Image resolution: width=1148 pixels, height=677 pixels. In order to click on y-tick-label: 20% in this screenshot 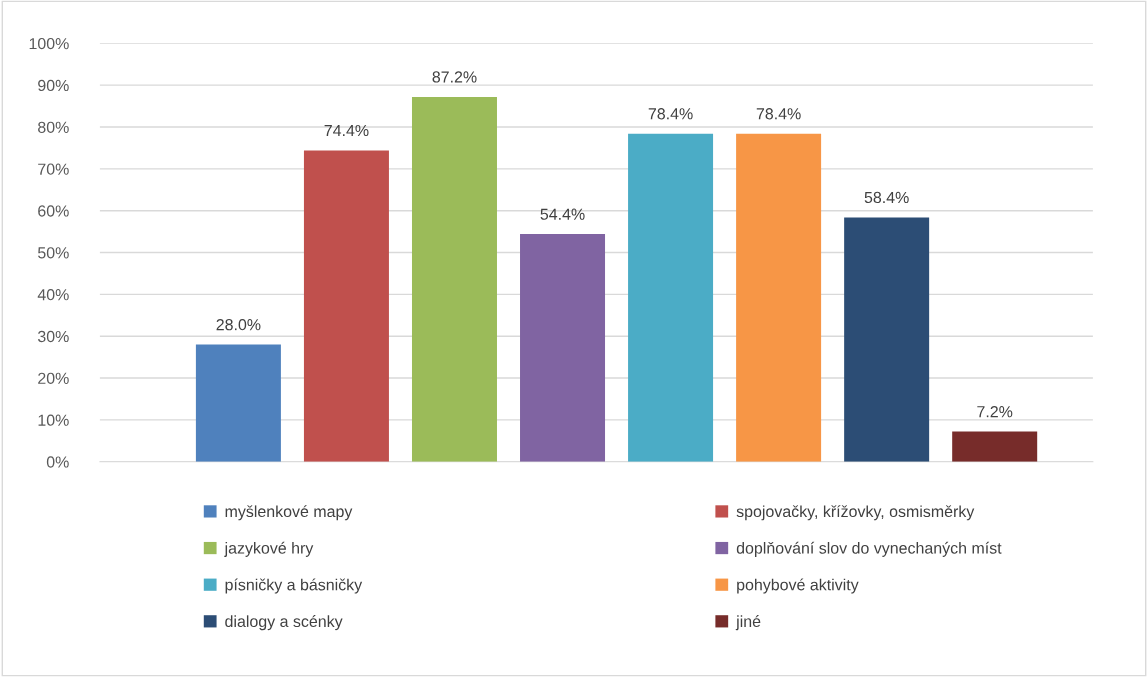, I will do `click(53, 378)`.